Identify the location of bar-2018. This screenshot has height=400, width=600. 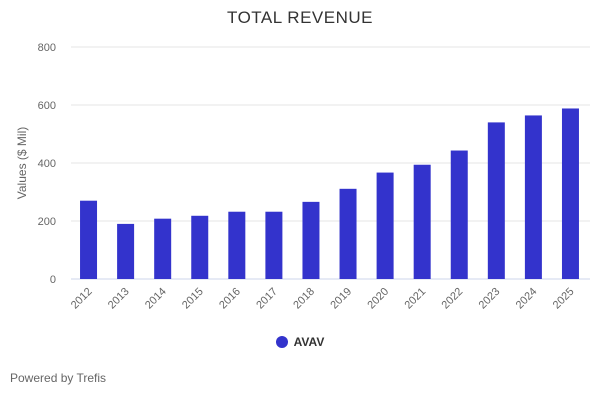
(311, 240).